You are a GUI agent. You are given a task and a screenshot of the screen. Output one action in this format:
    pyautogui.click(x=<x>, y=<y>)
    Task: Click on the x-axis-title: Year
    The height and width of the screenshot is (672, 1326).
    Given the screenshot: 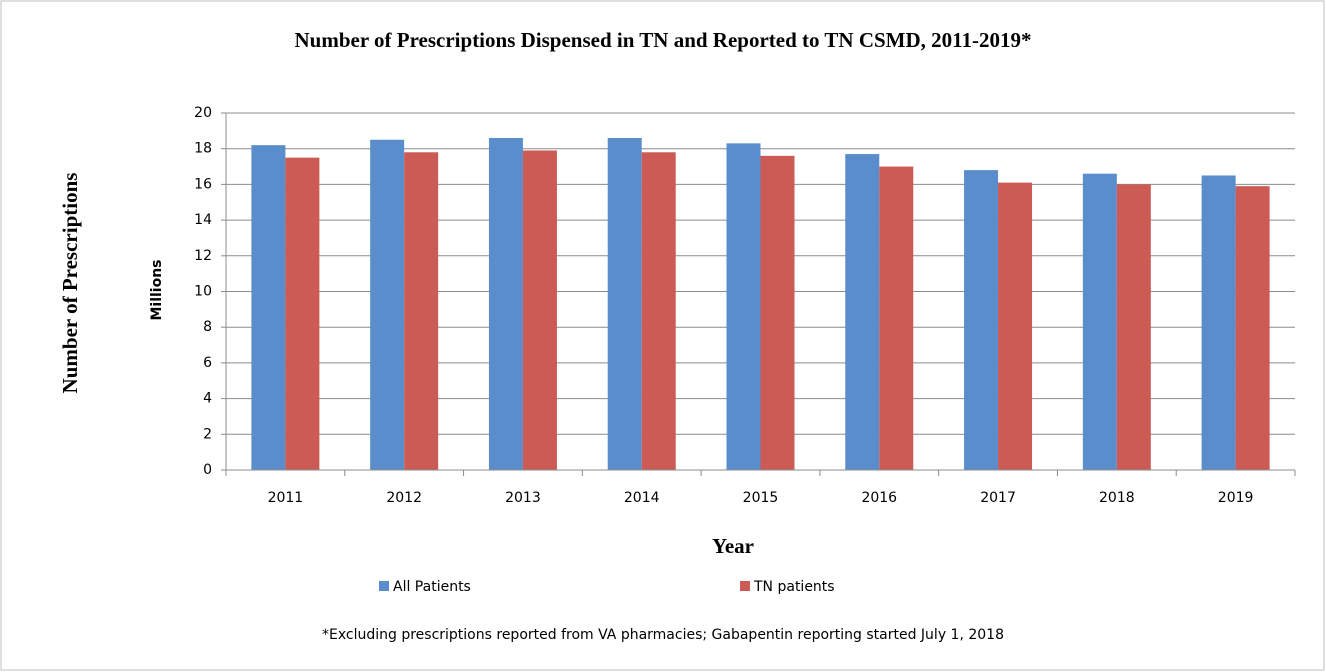 What is the action you would take?
    pyautogui.click(x=733, y=546)
    